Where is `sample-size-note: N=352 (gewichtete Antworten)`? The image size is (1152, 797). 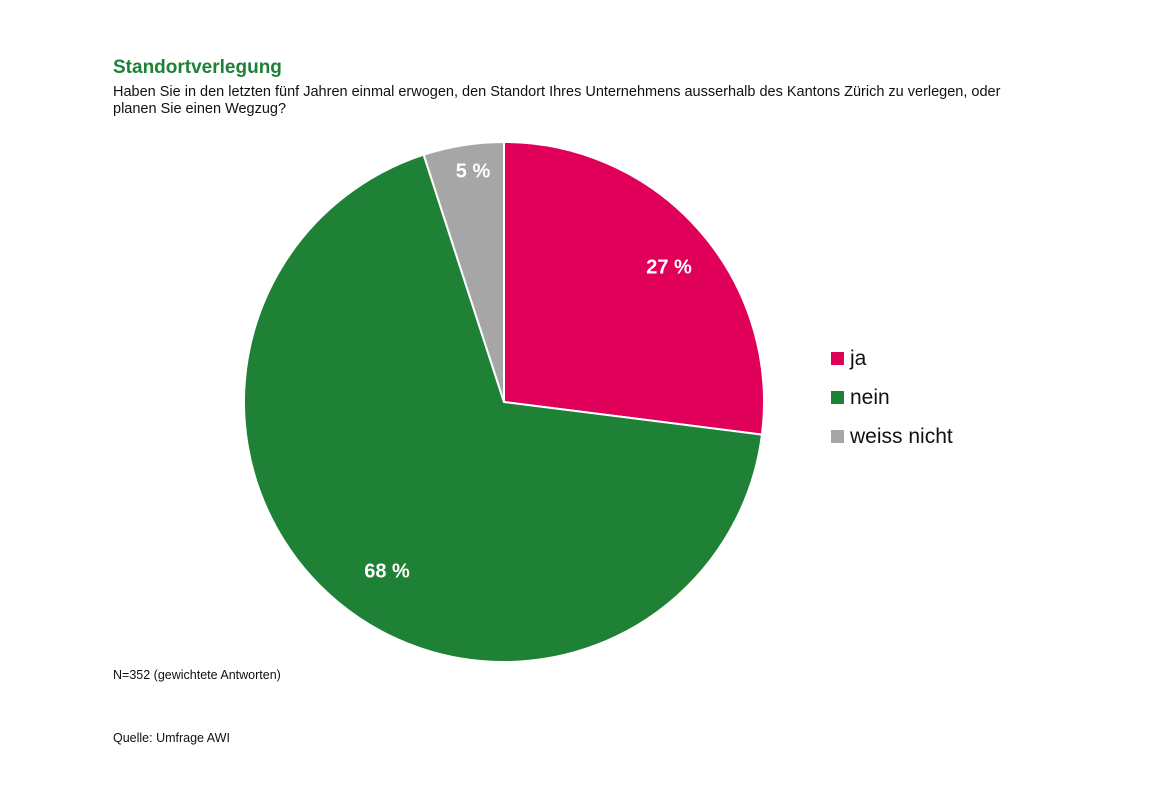
sample-size-note: N=352 (gewichtete Antworten) is located at coordinates (197, 675).